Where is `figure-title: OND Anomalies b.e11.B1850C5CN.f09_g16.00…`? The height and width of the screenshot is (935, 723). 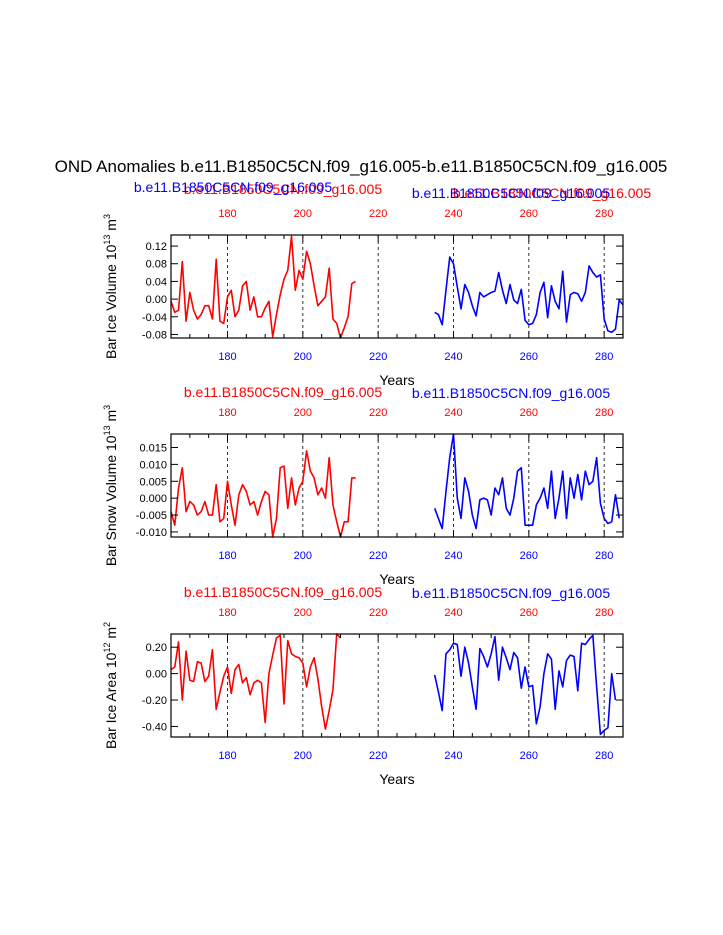
figure-title: OND Anomalies b.e11.B1850C5CN.f09_g16.00… is located at coordinates (361, 166).